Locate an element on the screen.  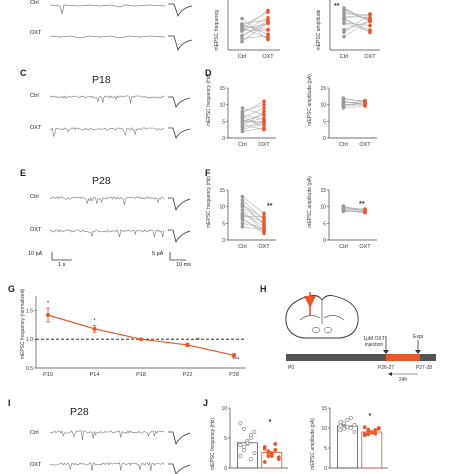
f-amp-xtick-ctrl: Ctrl is located at coordinates (343, 247).